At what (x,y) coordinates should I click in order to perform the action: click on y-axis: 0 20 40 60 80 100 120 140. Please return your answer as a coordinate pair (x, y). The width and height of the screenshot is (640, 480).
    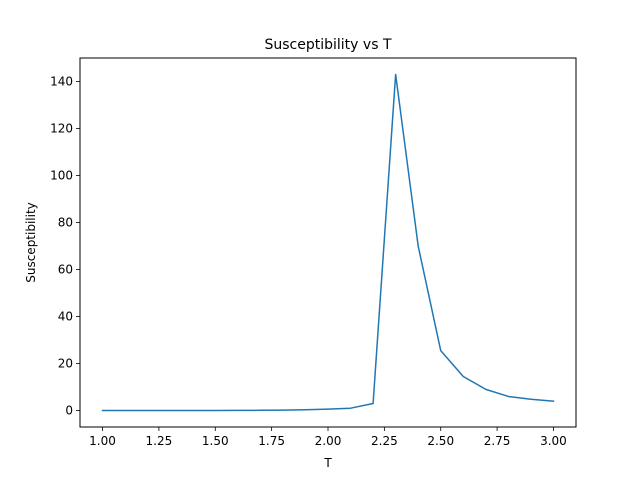
    Looking at the image, I should click on (65, 246).